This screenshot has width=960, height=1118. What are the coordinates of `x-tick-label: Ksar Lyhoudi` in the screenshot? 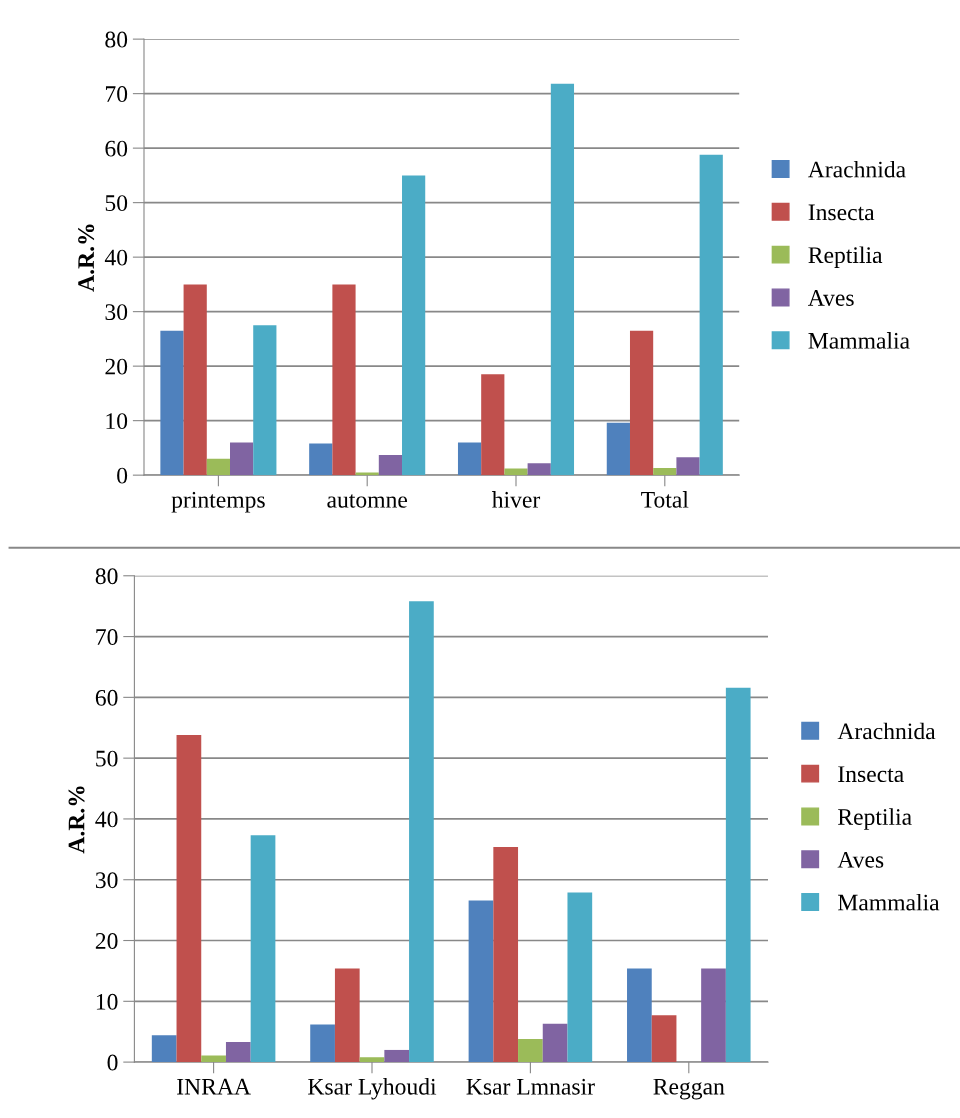 It's located at (372, 1089).